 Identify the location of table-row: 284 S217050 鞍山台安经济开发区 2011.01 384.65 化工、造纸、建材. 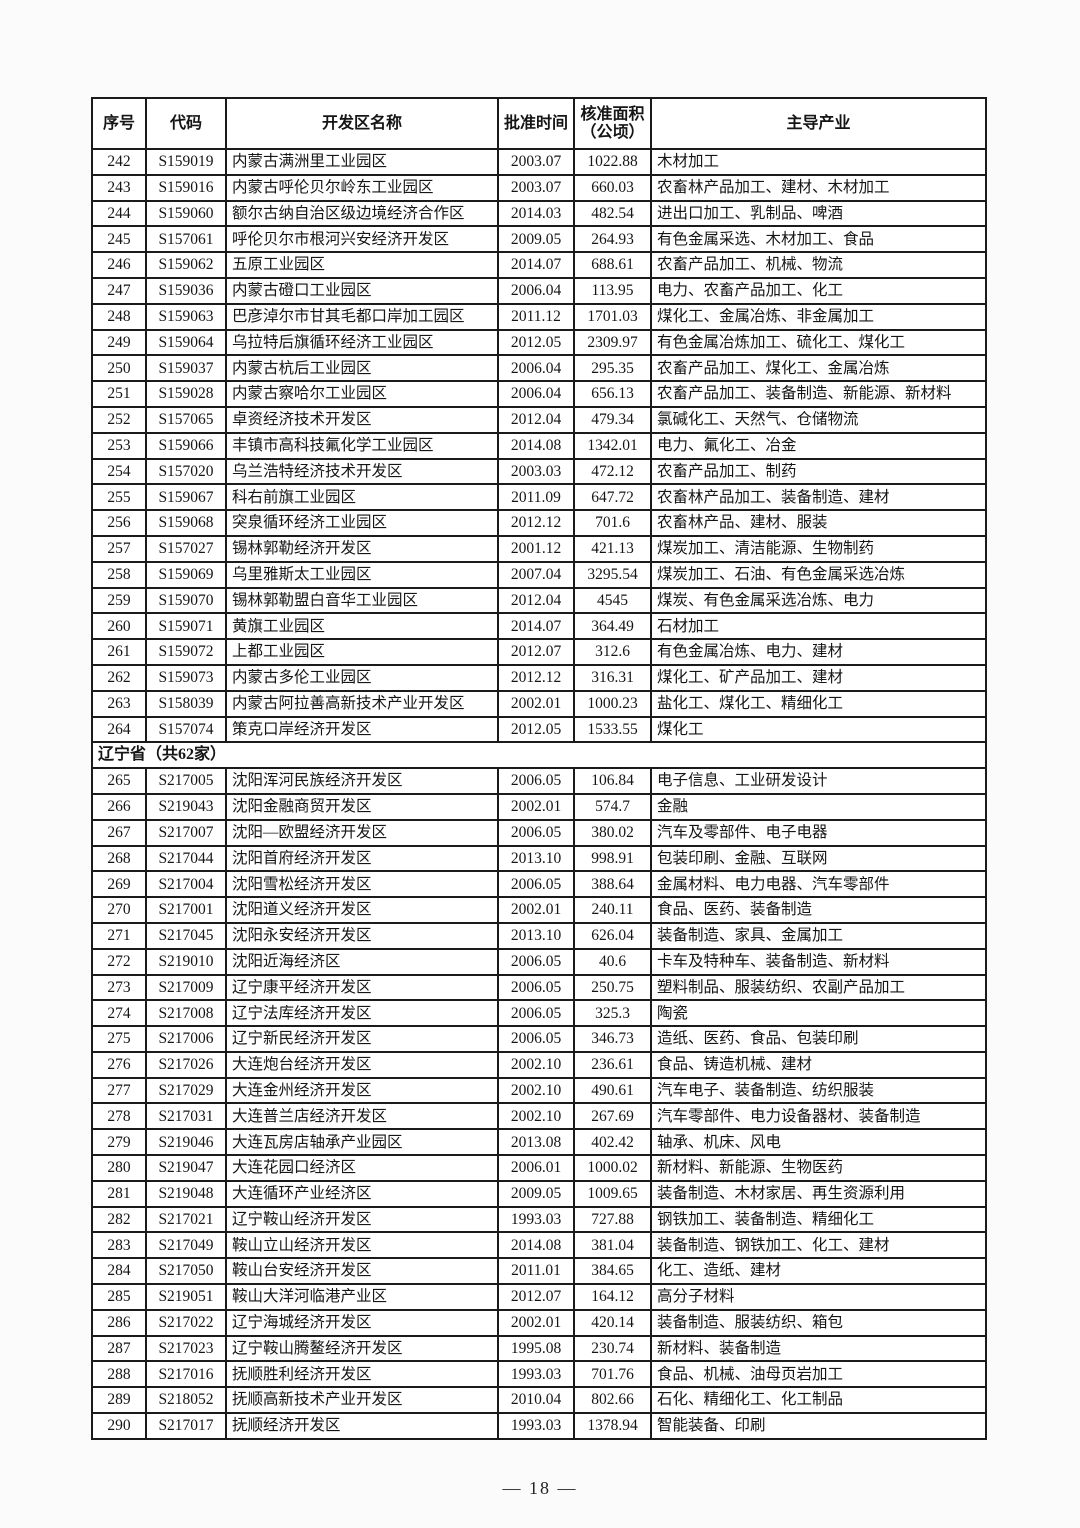
(539, 1271).